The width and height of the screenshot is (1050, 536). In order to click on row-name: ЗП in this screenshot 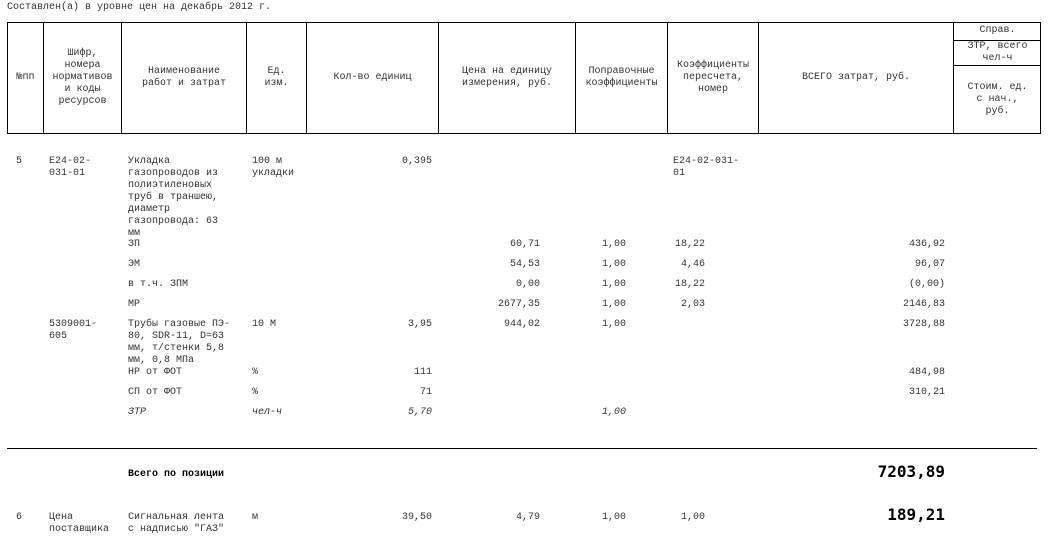, I will do `click(134, 244)`.